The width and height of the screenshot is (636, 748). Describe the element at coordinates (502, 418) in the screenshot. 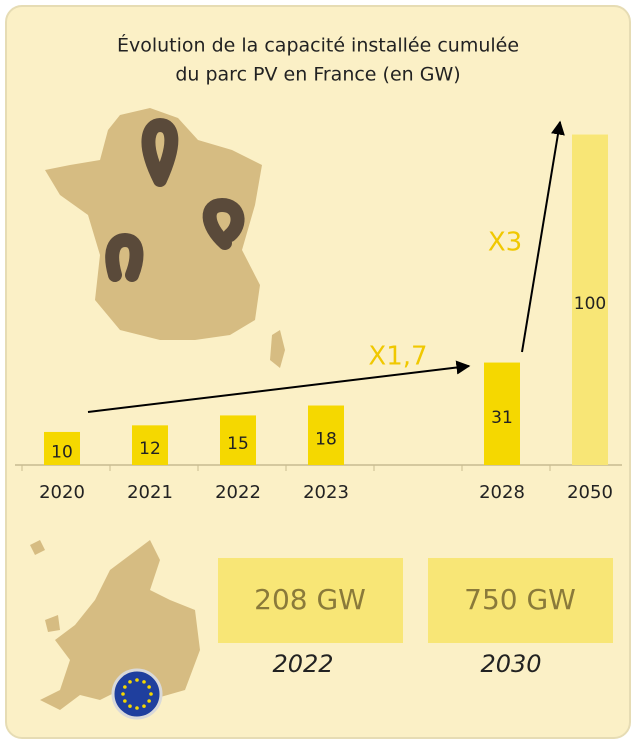

I see `value-label: 31` at that location.